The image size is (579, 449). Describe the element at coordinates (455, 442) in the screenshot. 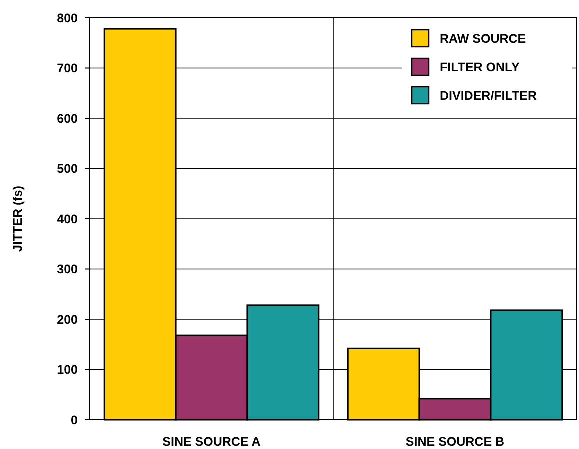

I see `x-tick-label: SINE SOURCE B` at that location.